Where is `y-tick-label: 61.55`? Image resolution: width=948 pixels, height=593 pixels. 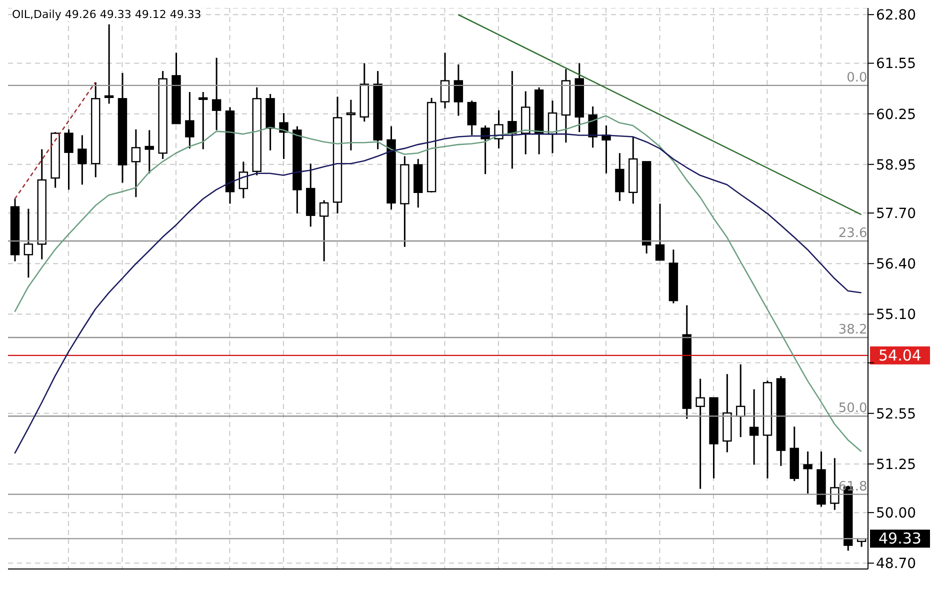 y-tick-label: 61.55 is located at coordinates (896, 64).